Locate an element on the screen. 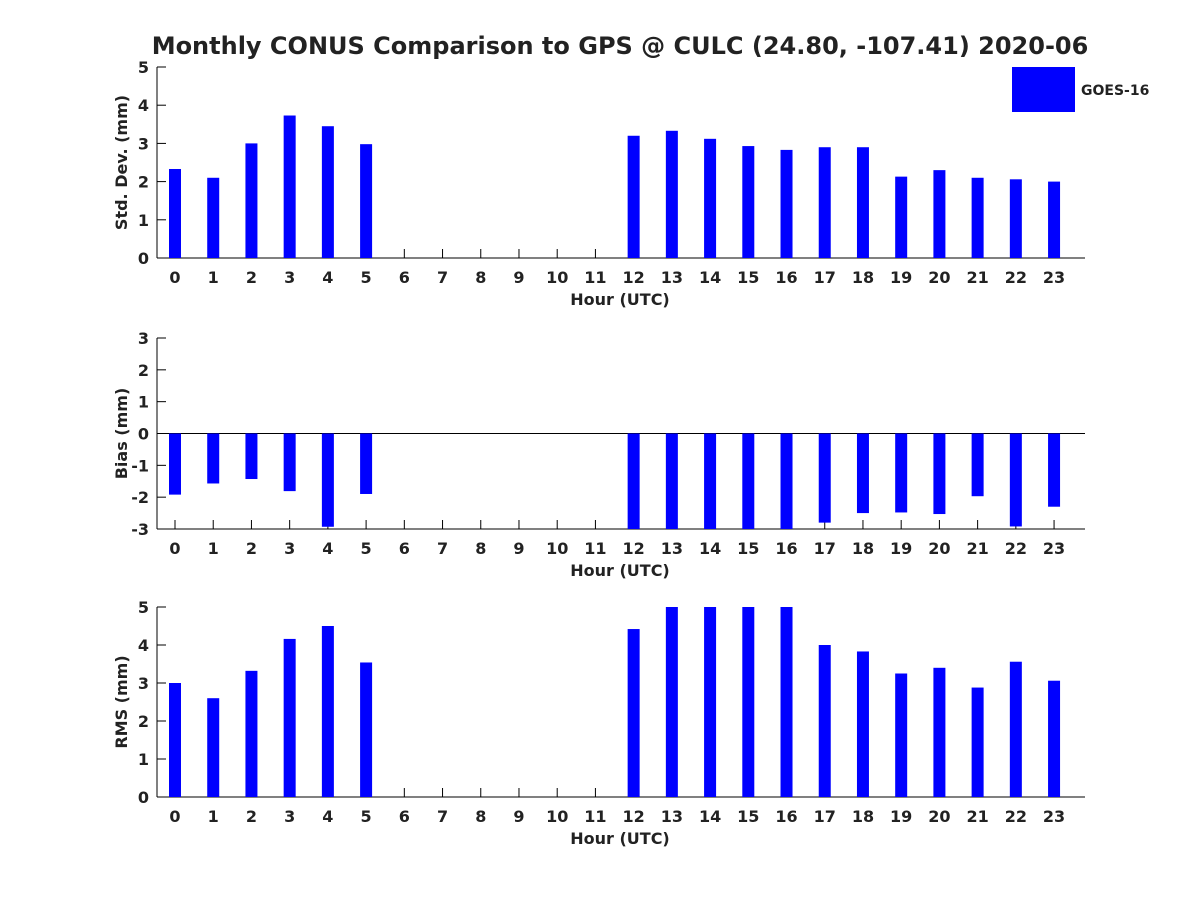 This screenshot has height=900, width=1200. x-tick-label: 6 is located at coordinates (404, 548).